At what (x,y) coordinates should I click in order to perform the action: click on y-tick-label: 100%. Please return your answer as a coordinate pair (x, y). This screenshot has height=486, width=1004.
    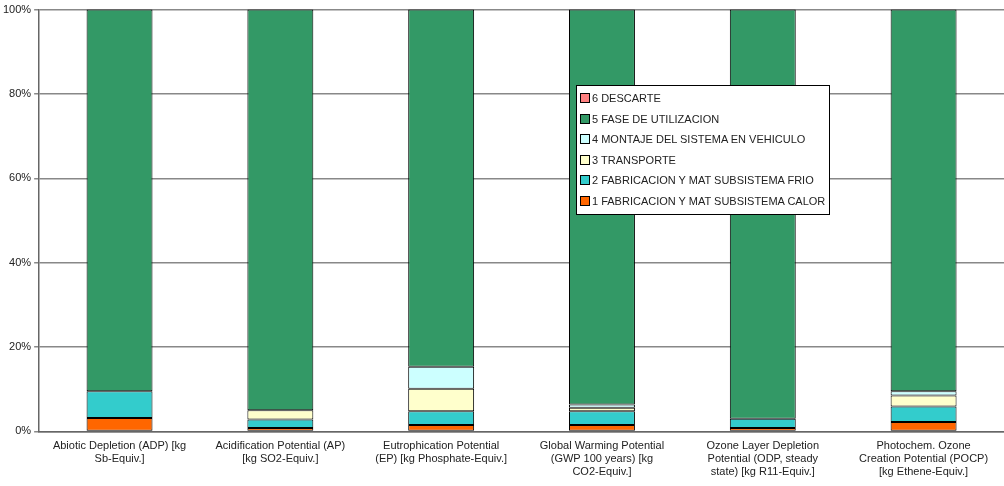
    Looking at the image, I should click on (17, 8).